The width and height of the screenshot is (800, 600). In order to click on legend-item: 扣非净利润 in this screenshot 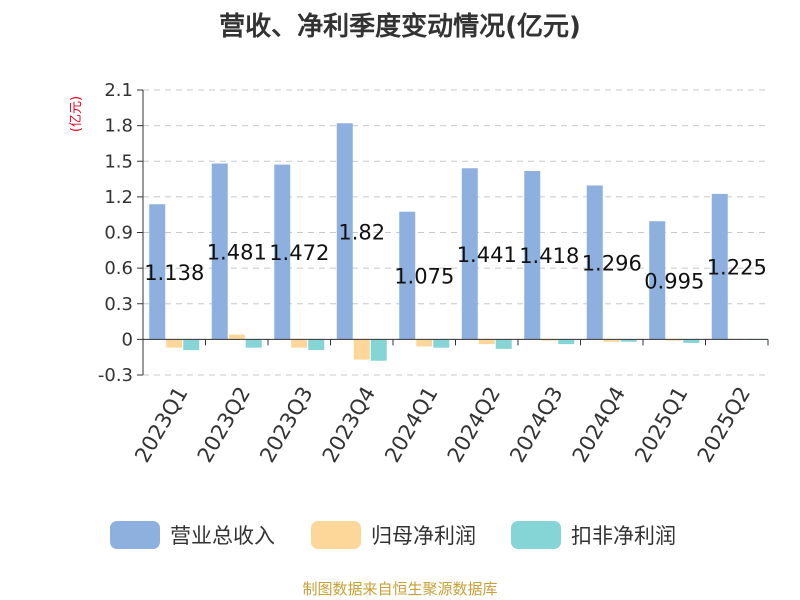, I will do `click(593, 535)`.